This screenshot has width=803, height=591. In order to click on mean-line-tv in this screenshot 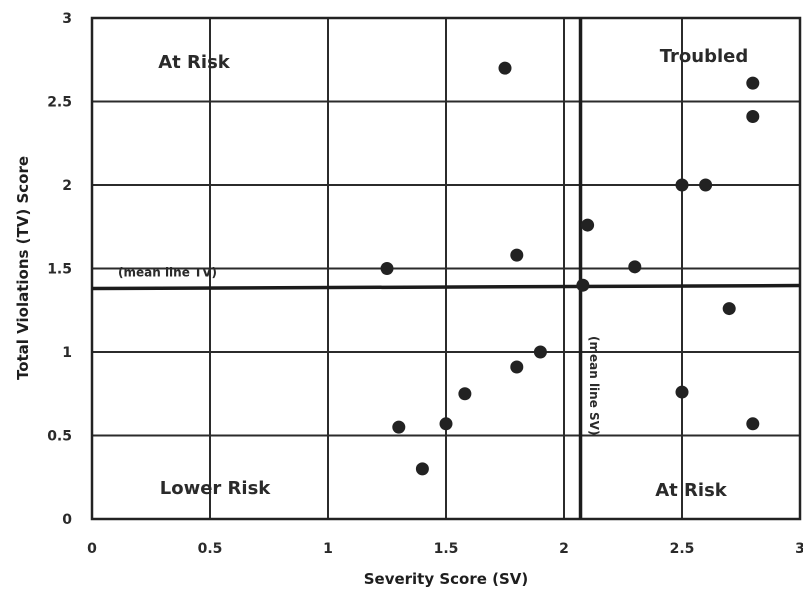, I will do `click(446, 287)`.